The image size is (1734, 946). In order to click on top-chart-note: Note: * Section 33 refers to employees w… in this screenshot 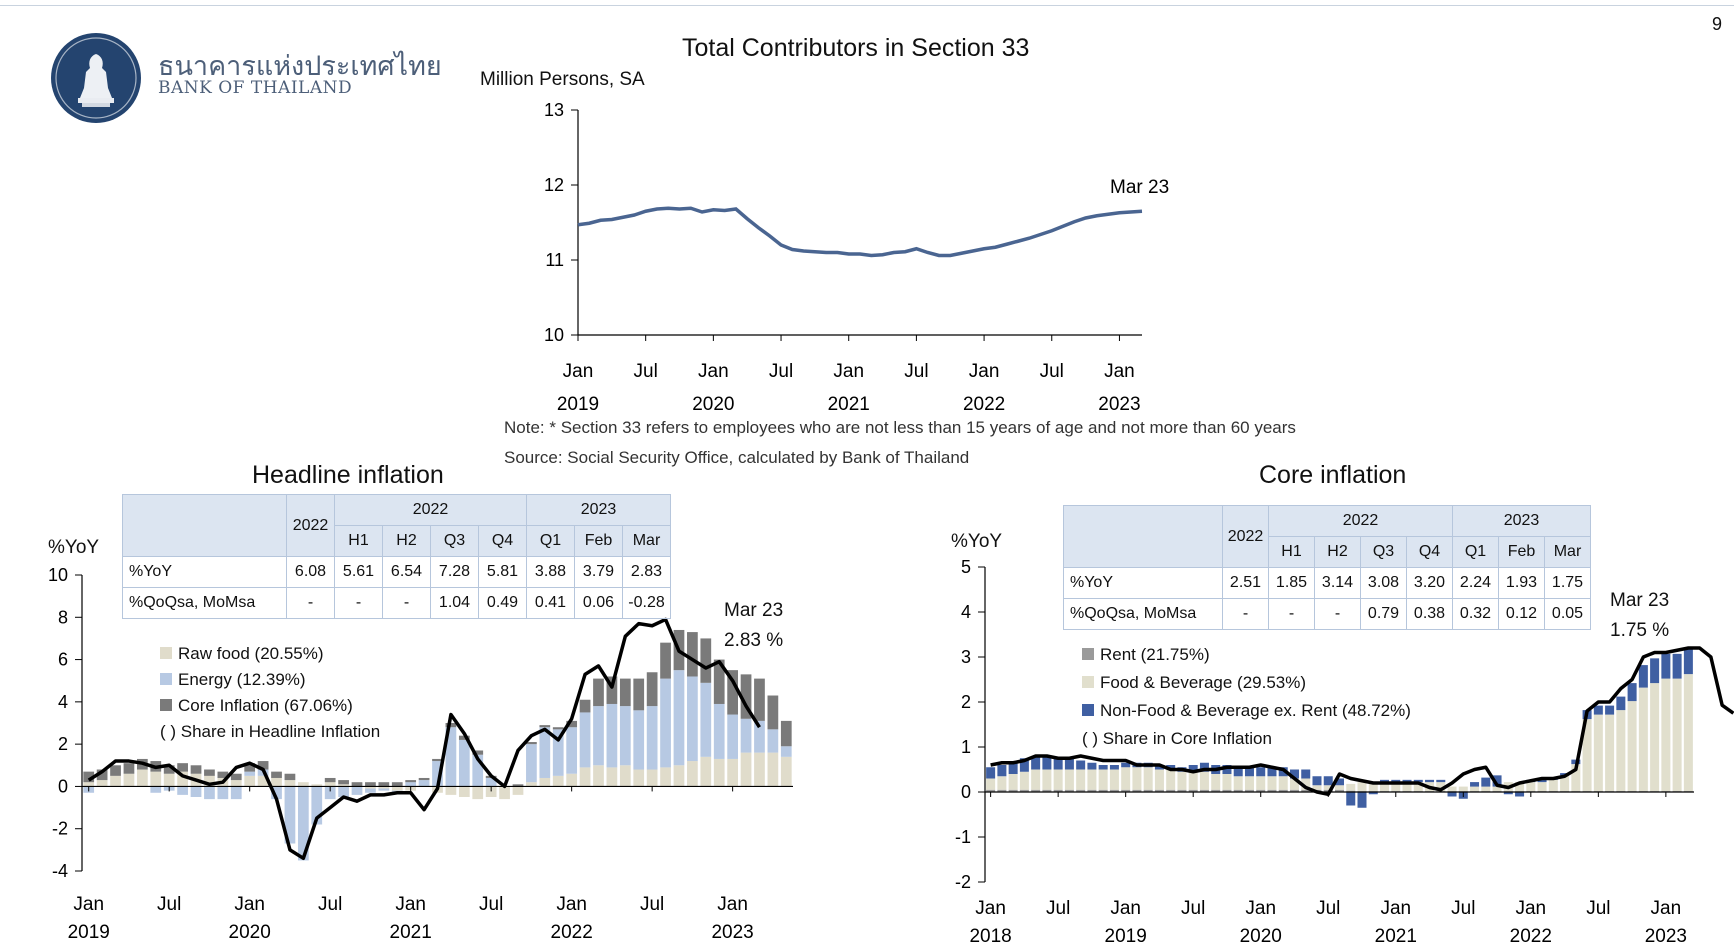, I will do `click(900, 427)`.